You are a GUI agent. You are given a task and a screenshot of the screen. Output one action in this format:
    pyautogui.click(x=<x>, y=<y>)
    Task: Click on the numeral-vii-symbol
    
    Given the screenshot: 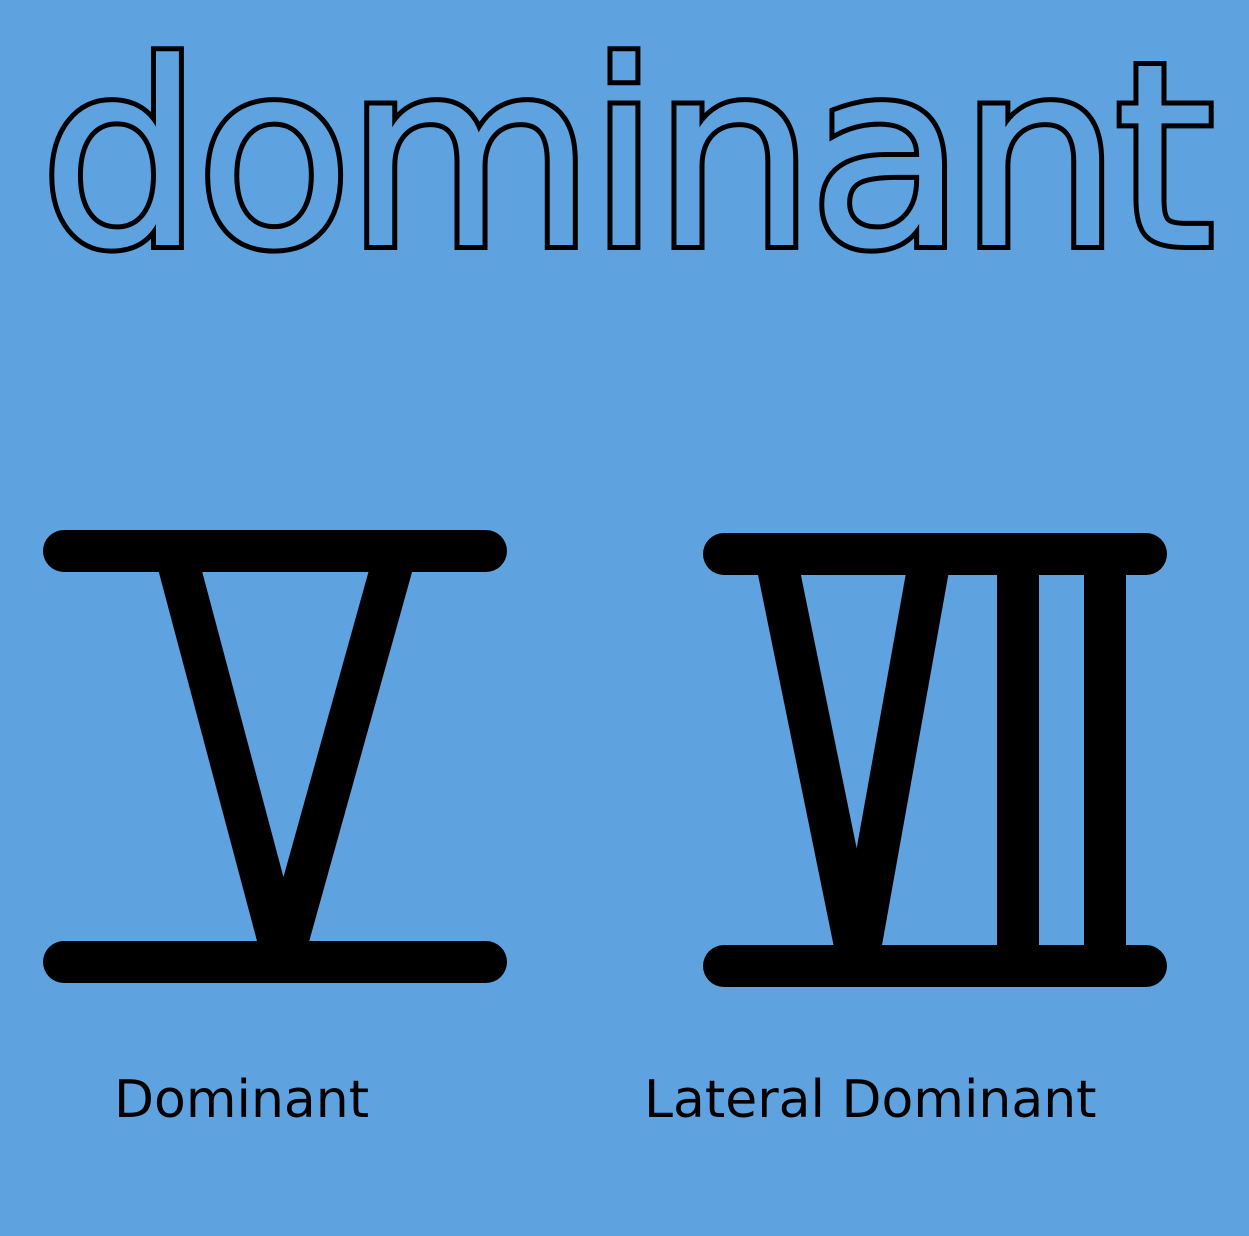 What is the action you would take?
    pyautogui.click(x=935, y=760)
    